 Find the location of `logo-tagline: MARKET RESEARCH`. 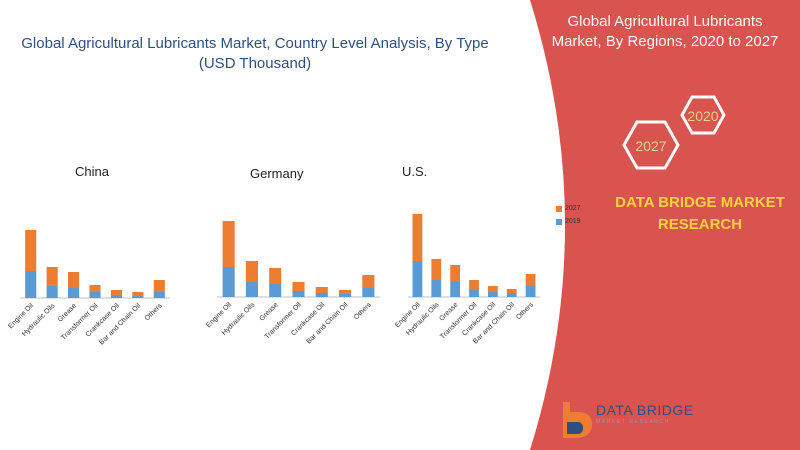

logo-tagline: MARKET RESEARCH is located at coordinates (633, 422).